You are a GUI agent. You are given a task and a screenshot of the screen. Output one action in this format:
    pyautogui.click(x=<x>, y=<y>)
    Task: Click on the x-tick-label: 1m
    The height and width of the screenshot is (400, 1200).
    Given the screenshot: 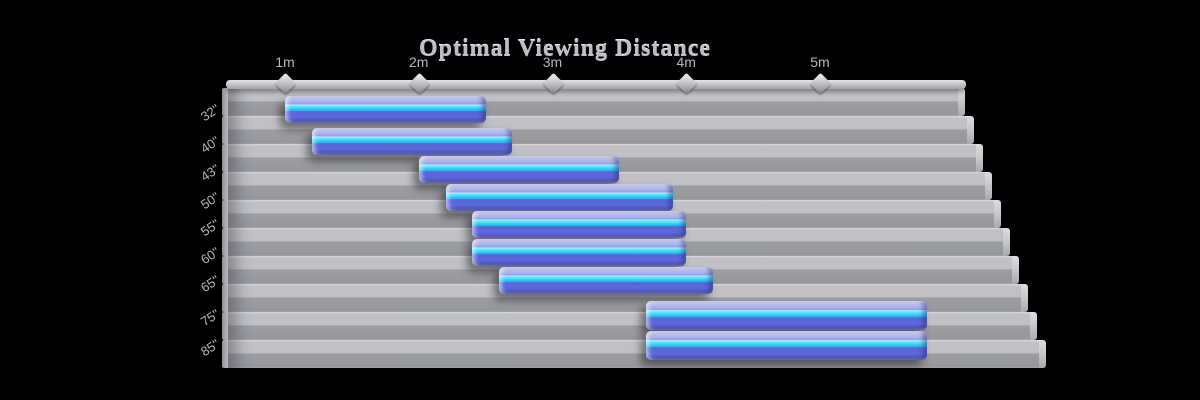 What is the action you would take?
    pyautogui.click(x=285, y=62)
    